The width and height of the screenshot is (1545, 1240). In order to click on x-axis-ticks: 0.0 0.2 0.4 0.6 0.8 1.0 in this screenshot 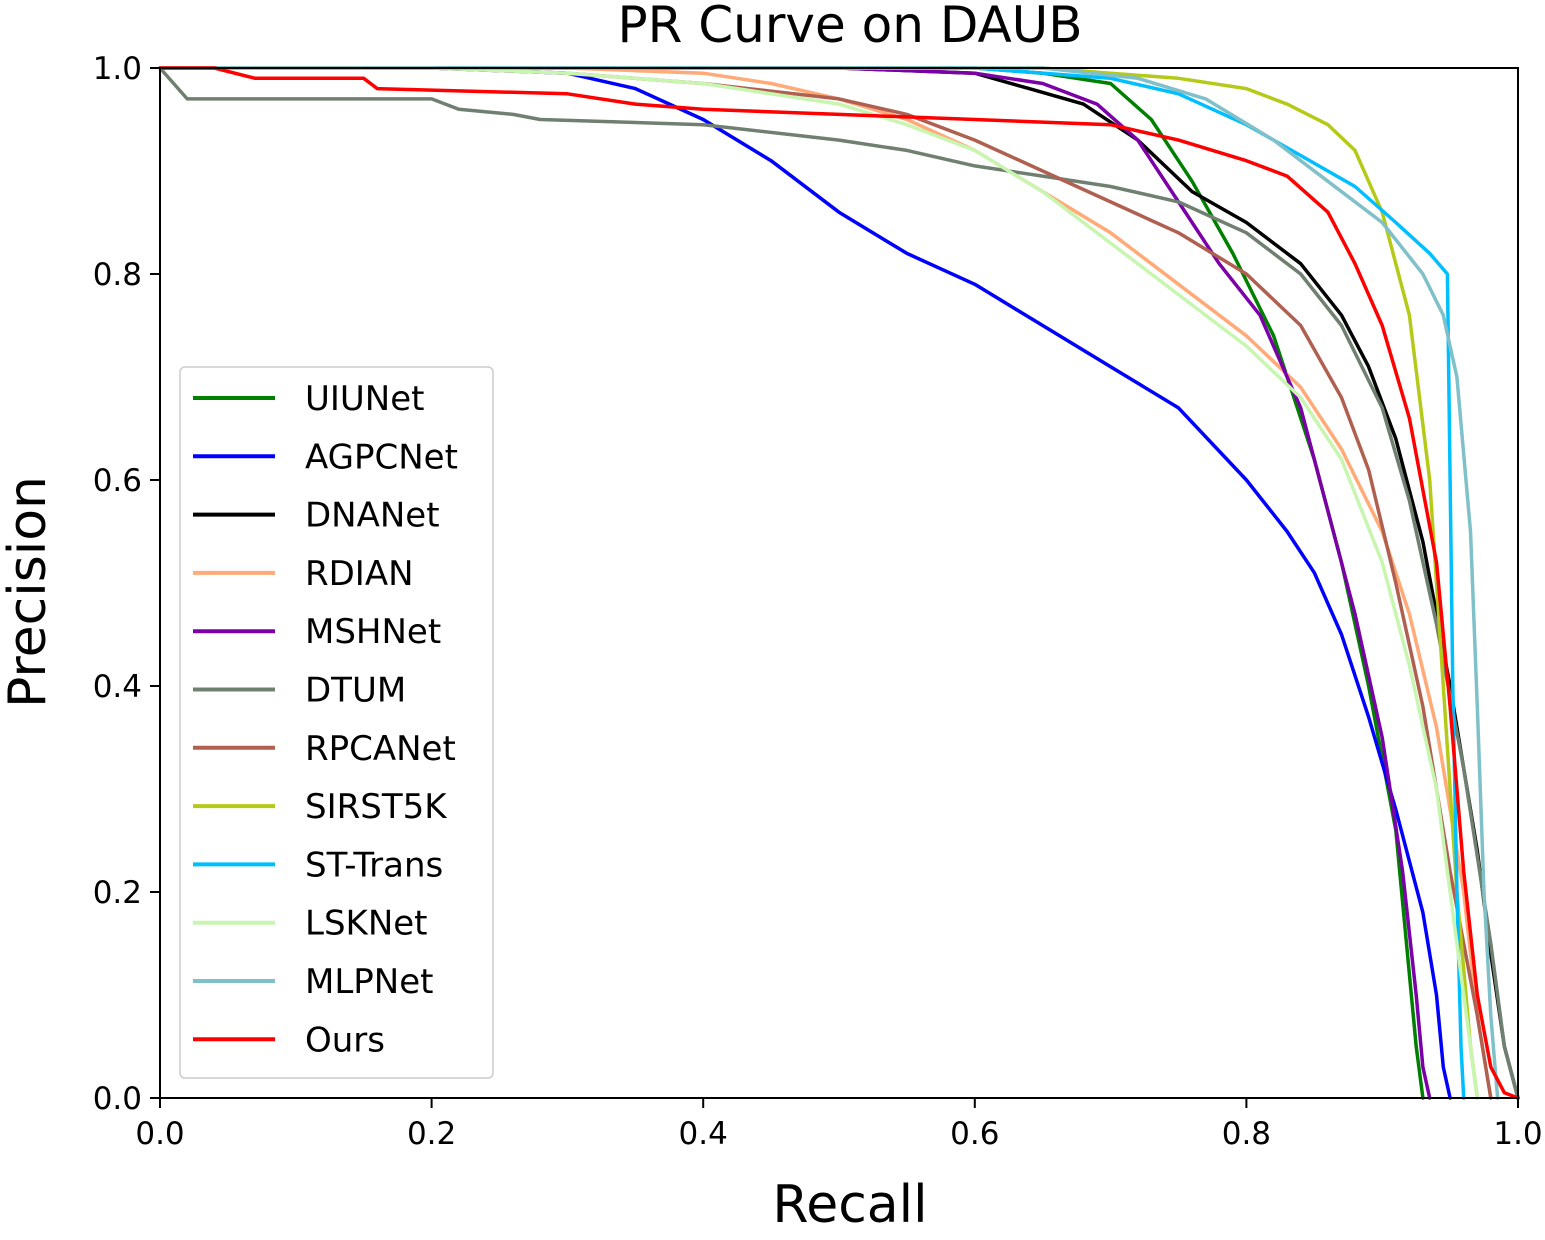, I will do `click(839, 1125)`.